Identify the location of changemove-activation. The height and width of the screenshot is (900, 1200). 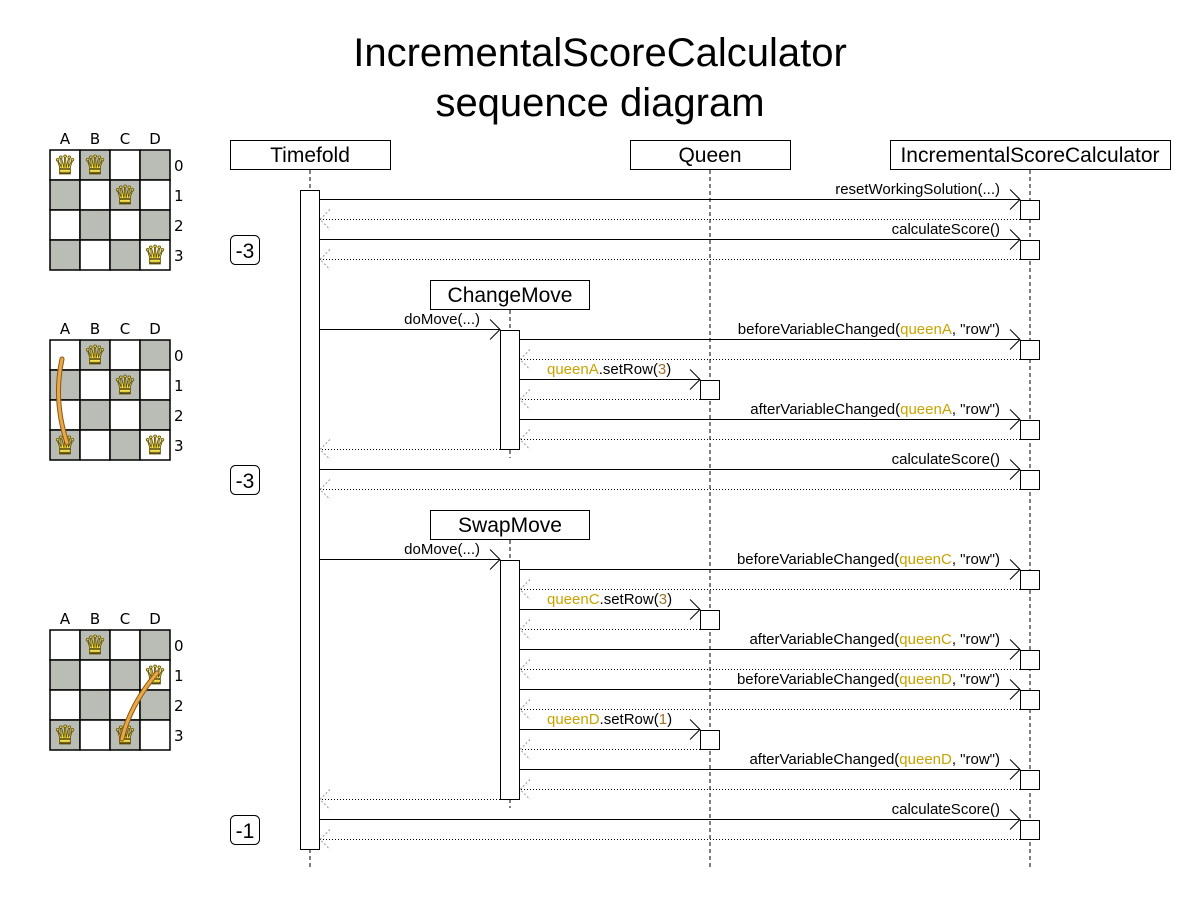
(510, 390).